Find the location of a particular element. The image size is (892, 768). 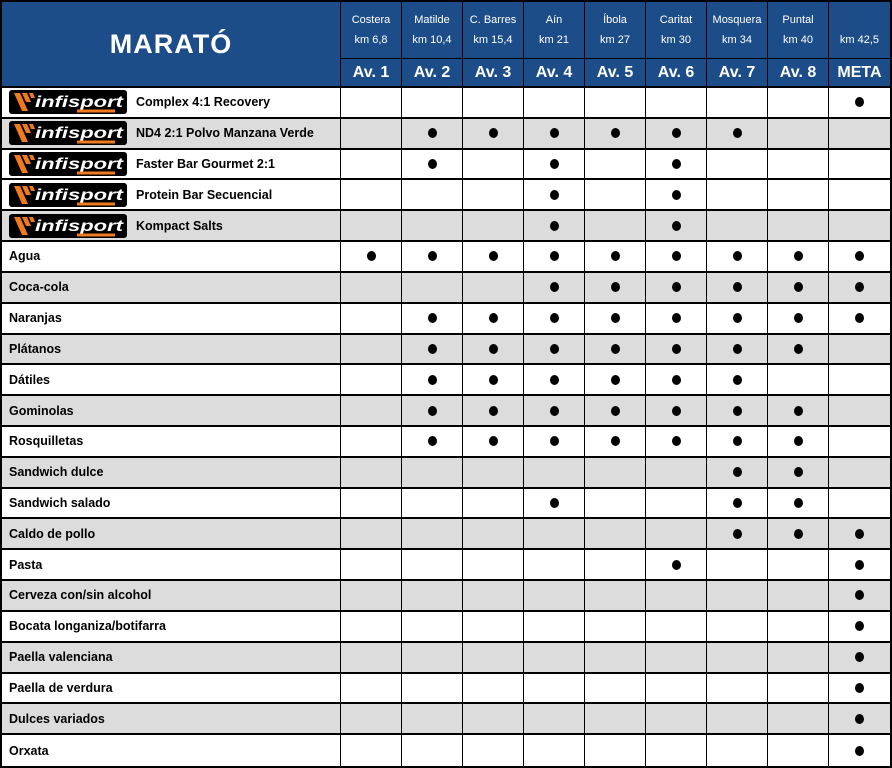

svg-text: infisport is located at coordinates (79, 195).